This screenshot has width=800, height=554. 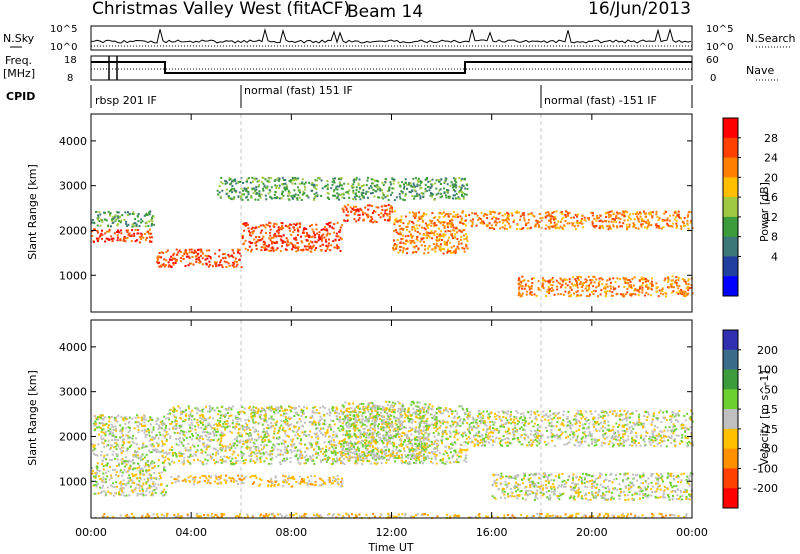 I want to click on nsky-label: N.Sky, so click(x=19, y=38).